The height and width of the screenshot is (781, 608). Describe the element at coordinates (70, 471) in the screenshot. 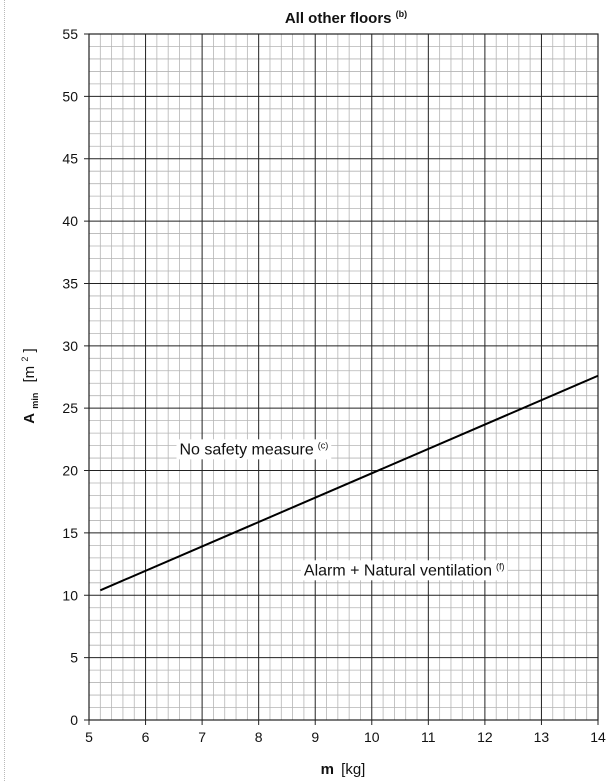

I see `y-tick-label: 20` at that location.